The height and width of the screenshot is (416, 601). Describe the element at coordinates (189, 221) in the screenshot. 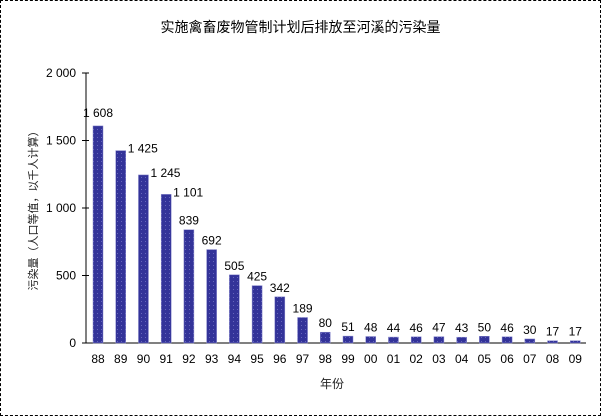

I see `value-label: 839` at that location.